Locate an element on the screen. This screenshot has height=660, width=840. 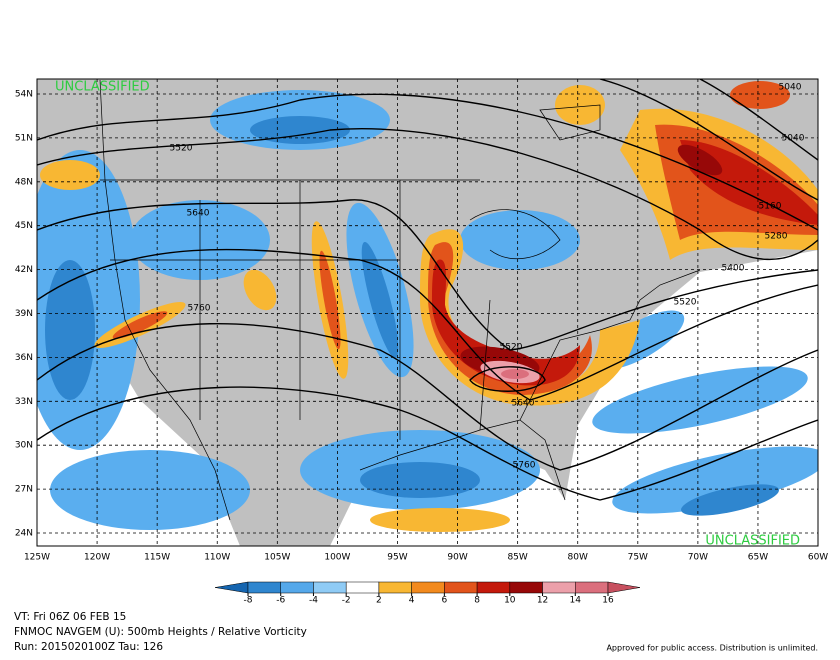
lat-label: 54N is located at coordinates (24, 95).